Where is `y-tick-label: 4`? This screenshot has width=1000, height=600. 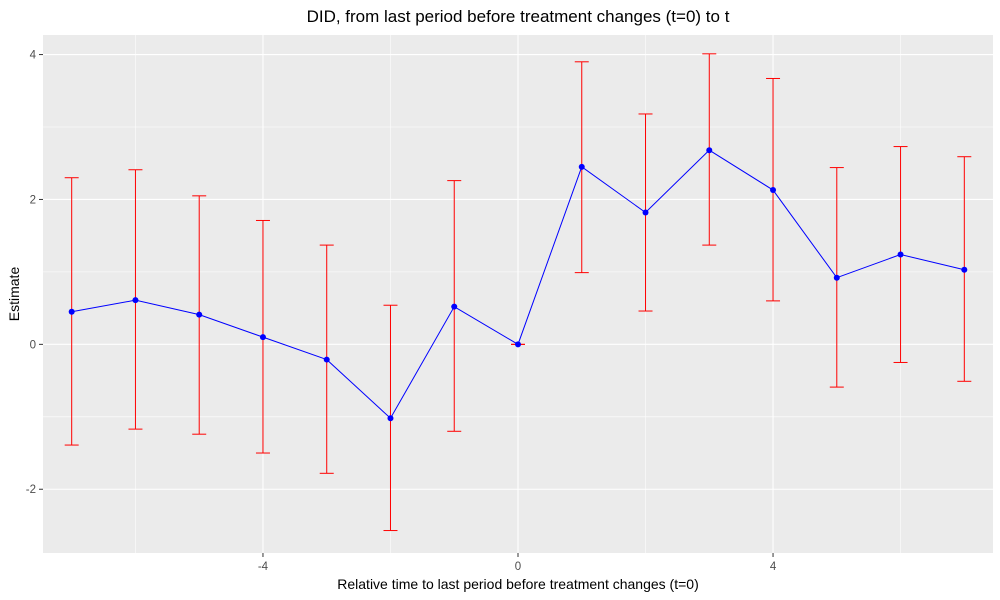 y-tick-label: 4 is located at coordinates (33, 56).